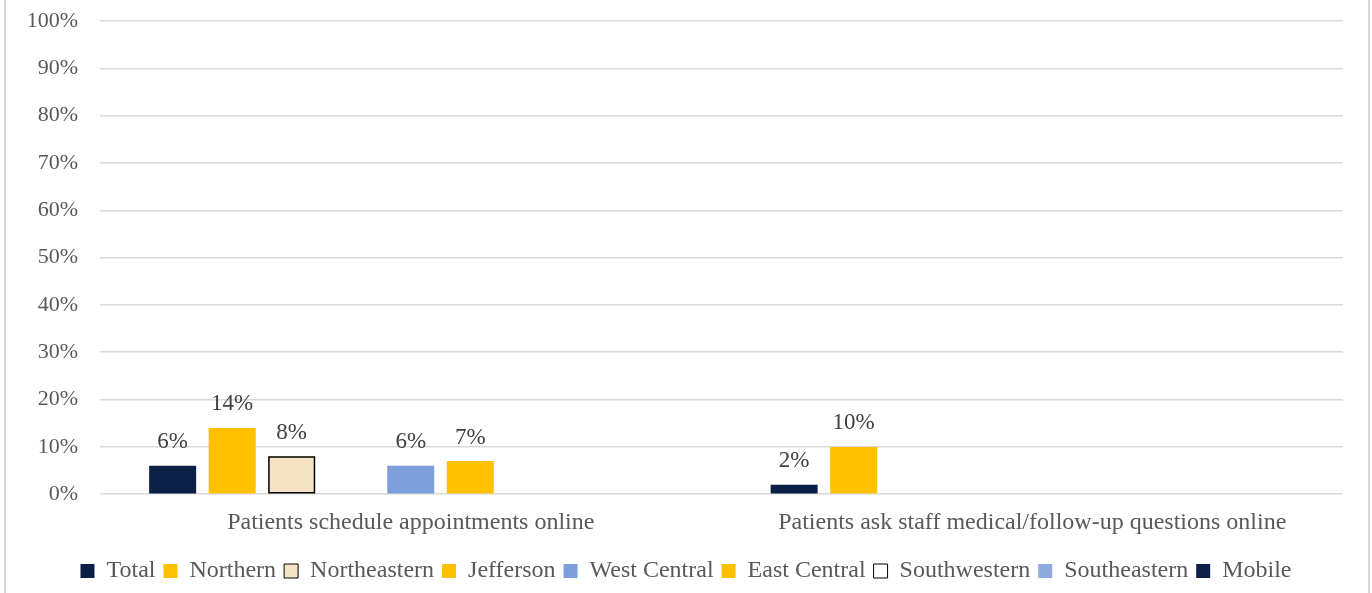 The width and height of the screenshot is (1372, 593). I want to click on legend-label: Southwestern, so click(965, 569).